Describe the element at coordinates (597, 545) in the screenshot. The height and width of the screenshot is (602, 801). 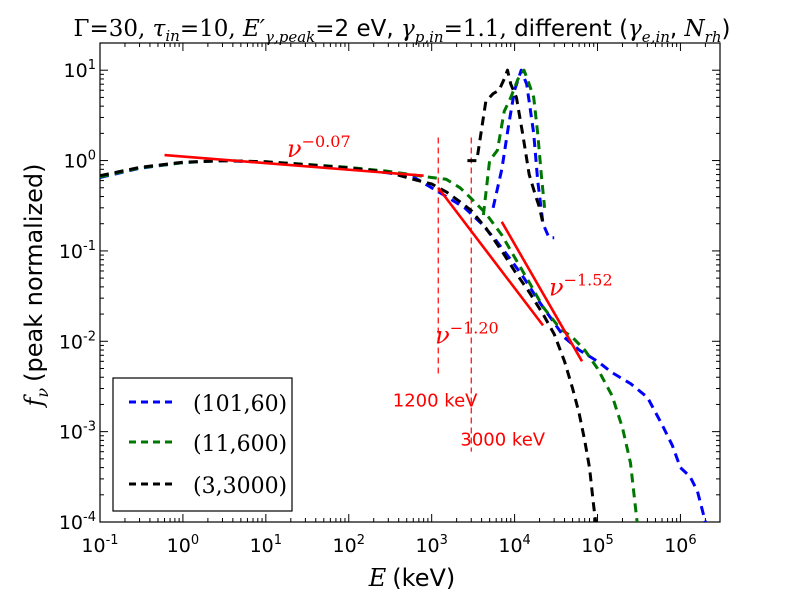
I see `x-tick-label: 10⁵` at that location.